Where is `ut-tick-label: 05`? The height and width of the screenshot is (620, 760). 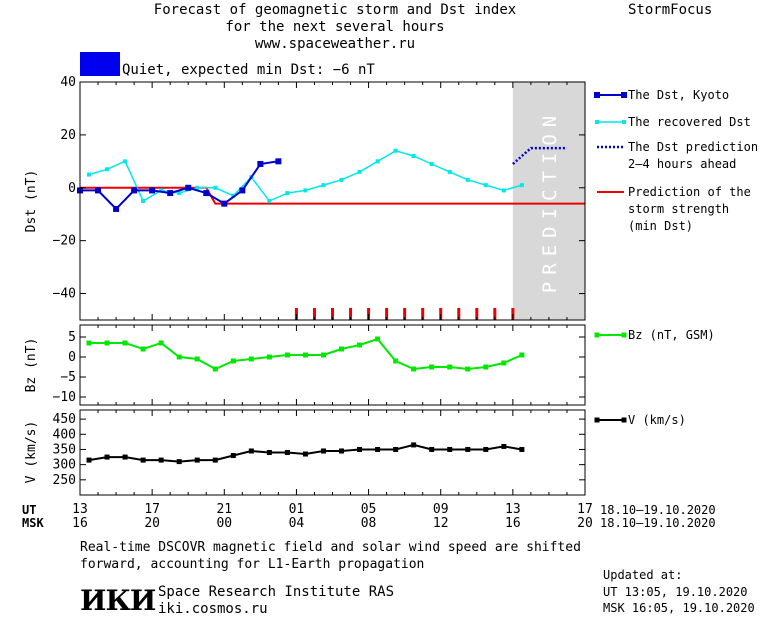
ut-tick-label: 05 is located at coordinates (369, 509).